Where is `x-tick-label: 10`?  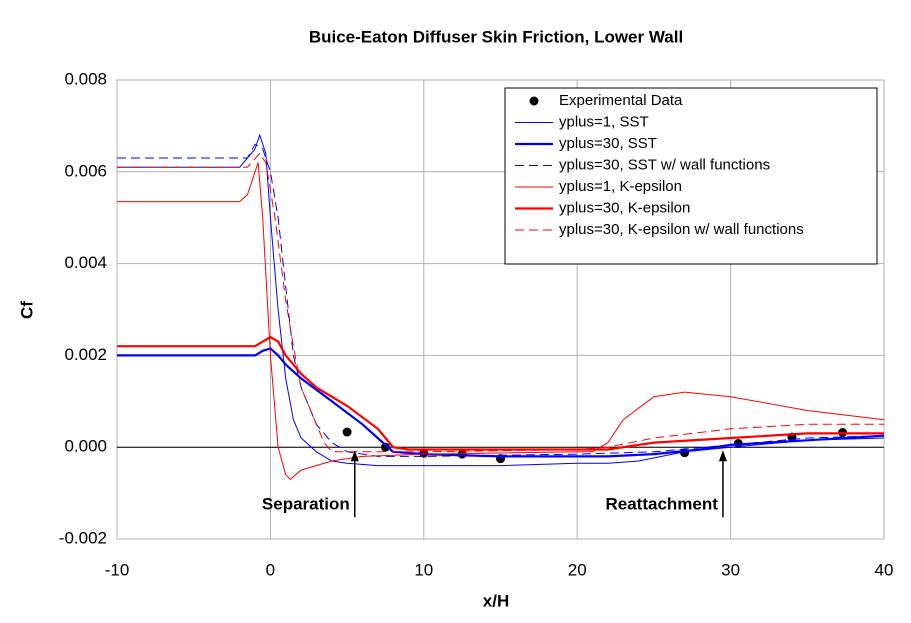
x-tick-label: 10 is located at coordinates (423, 569).